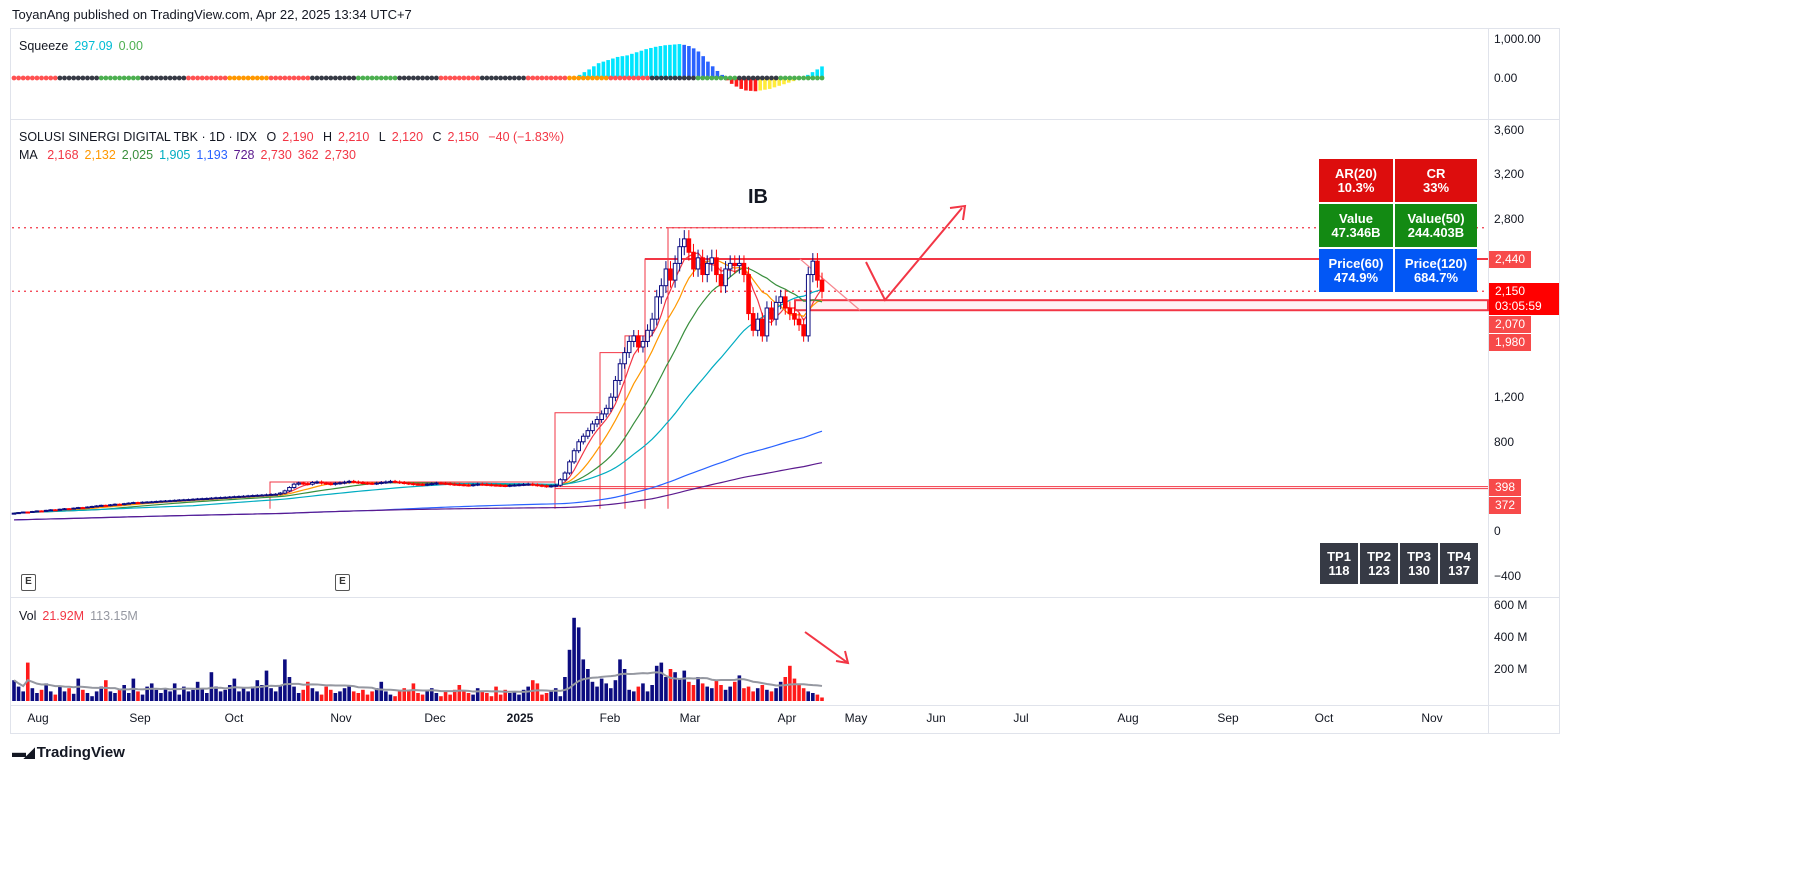 The width and height of the screenshot is (1814, 893). What do you see at coordinates (1436, 232) in the screenshot?
I see `info-cell-value: 244.403B` at bounding box center [1436, 232].